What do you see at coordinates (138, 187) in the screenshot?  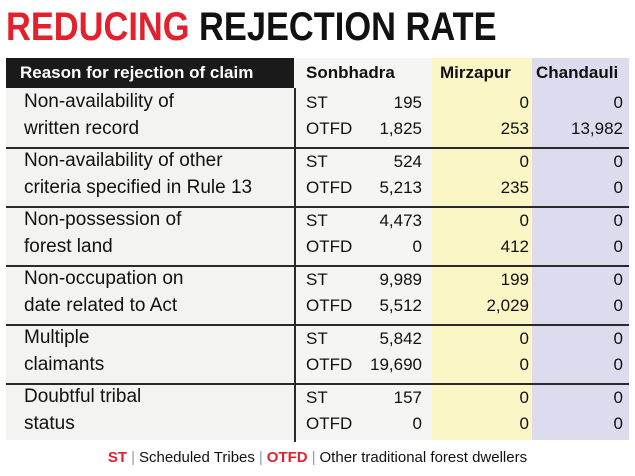 I see `reason-text: criteria specified in Rule 13` at bounding box center [138, 187].